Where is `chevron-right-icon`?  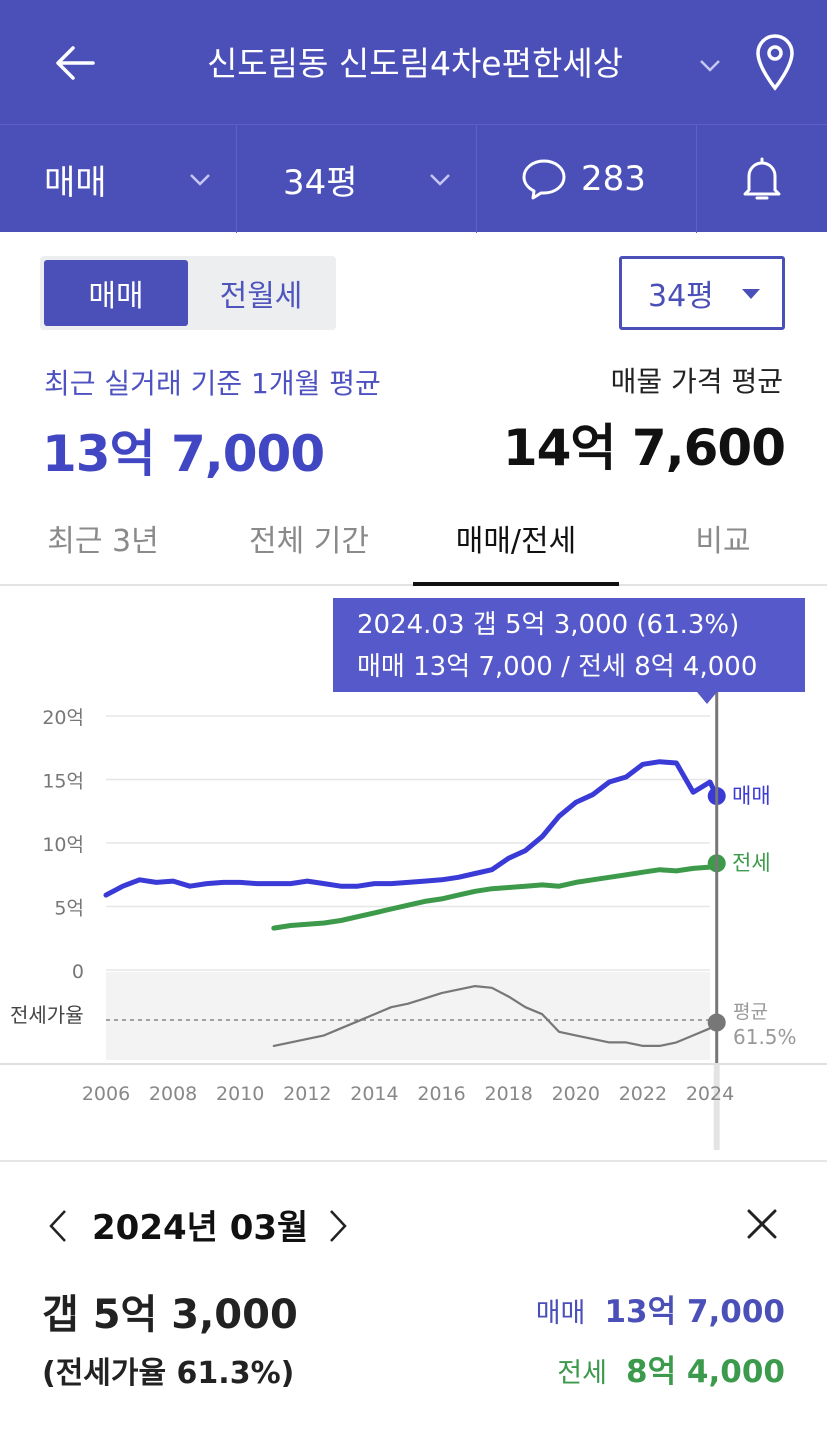
chevron-right-icon is located at coordinates (338, 1226).